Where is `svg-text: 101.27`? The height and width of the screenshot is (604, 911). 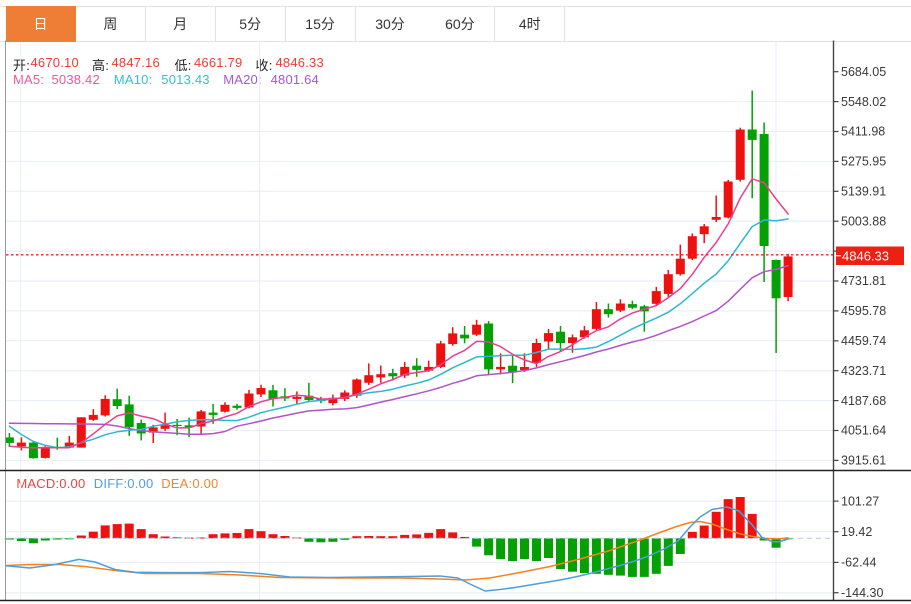 svg-text: 101.27 is located at coordinates (860, 501).